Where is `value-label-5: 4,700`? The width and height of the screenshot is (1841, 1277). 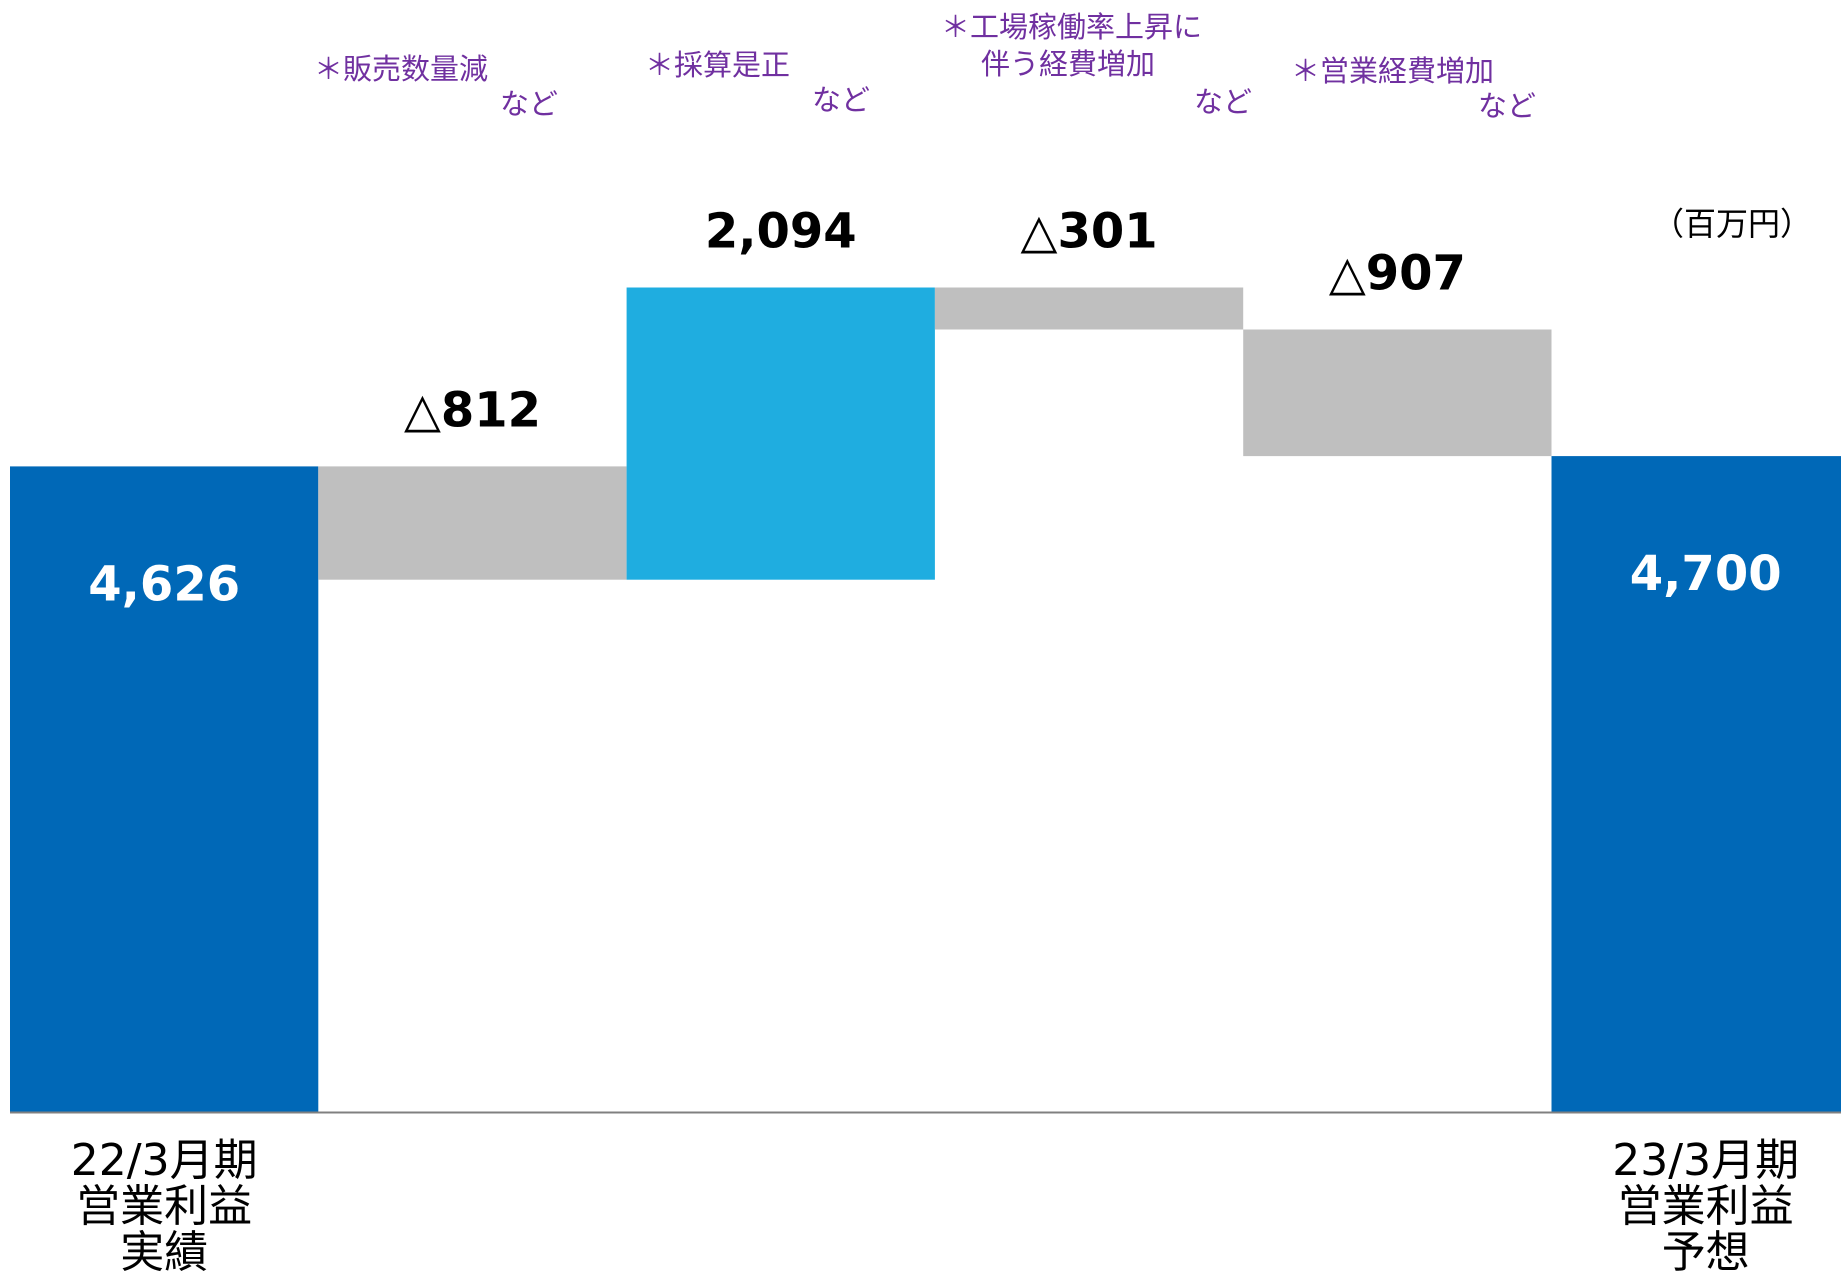 value-label-5: 4,700 is located at coordinates (1706, 574).